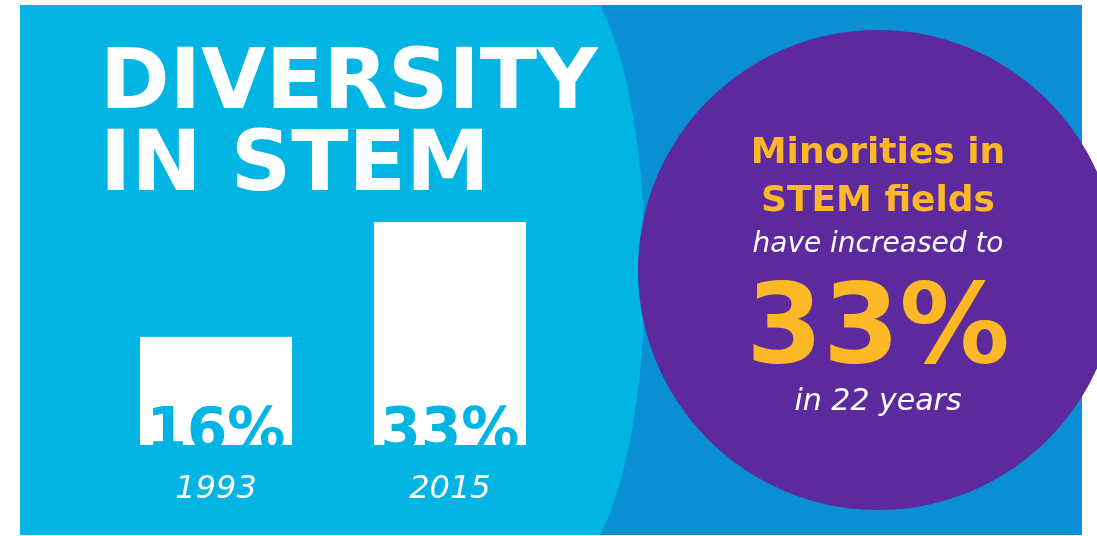 Image resolution: width=1097 pixels, height=536 pixels. Describe the element at coordinates (216, 487) in the screenshot. I see `x-tick-label: 1993` at that location.